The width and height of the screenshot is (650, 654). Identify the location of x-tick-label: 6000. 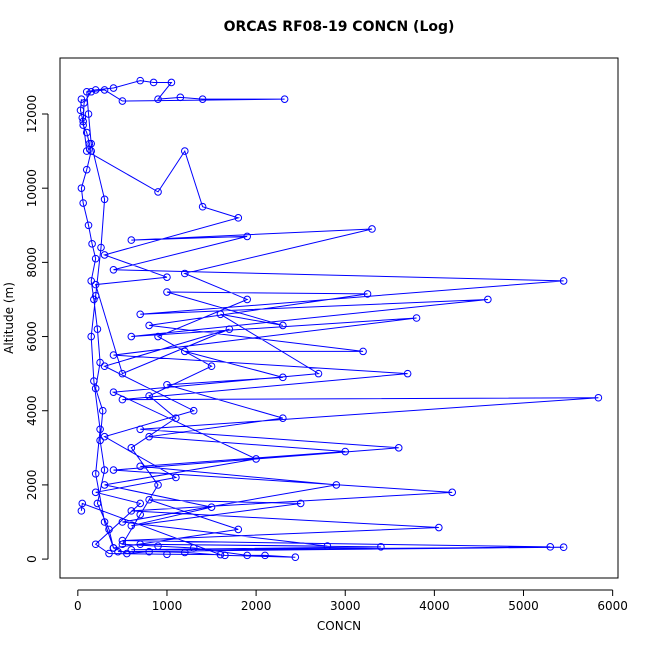
(612, 606).